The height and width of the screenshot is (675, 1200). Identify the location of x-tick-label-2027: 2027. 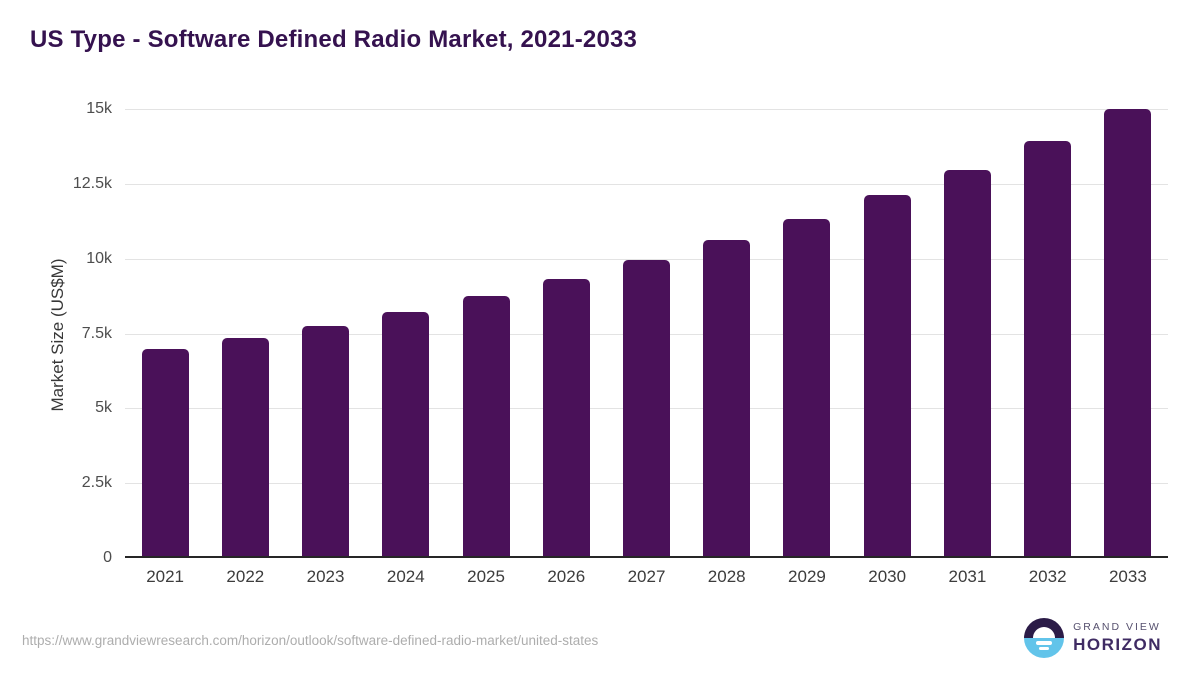
(646, 576).